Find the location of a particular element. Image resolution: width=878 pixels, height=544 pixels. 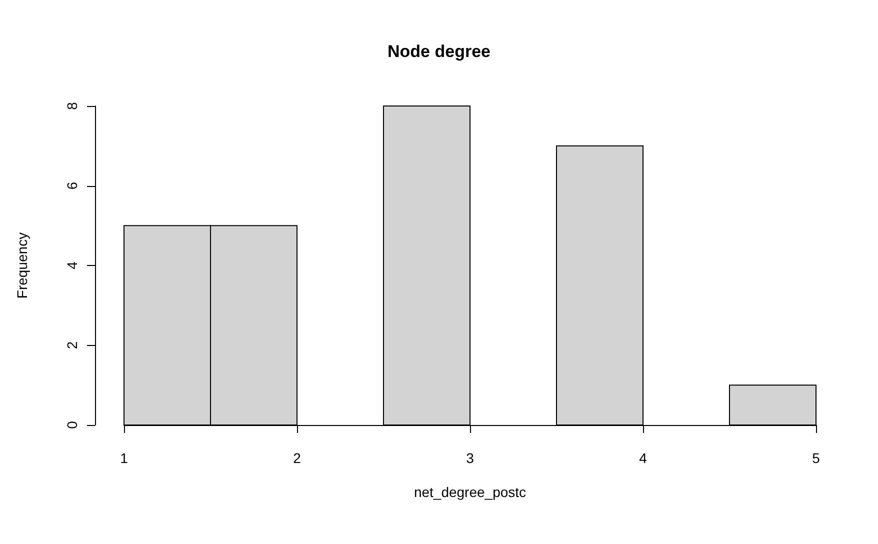

x-tick-label: 4 is located at coordinates (643, 458).